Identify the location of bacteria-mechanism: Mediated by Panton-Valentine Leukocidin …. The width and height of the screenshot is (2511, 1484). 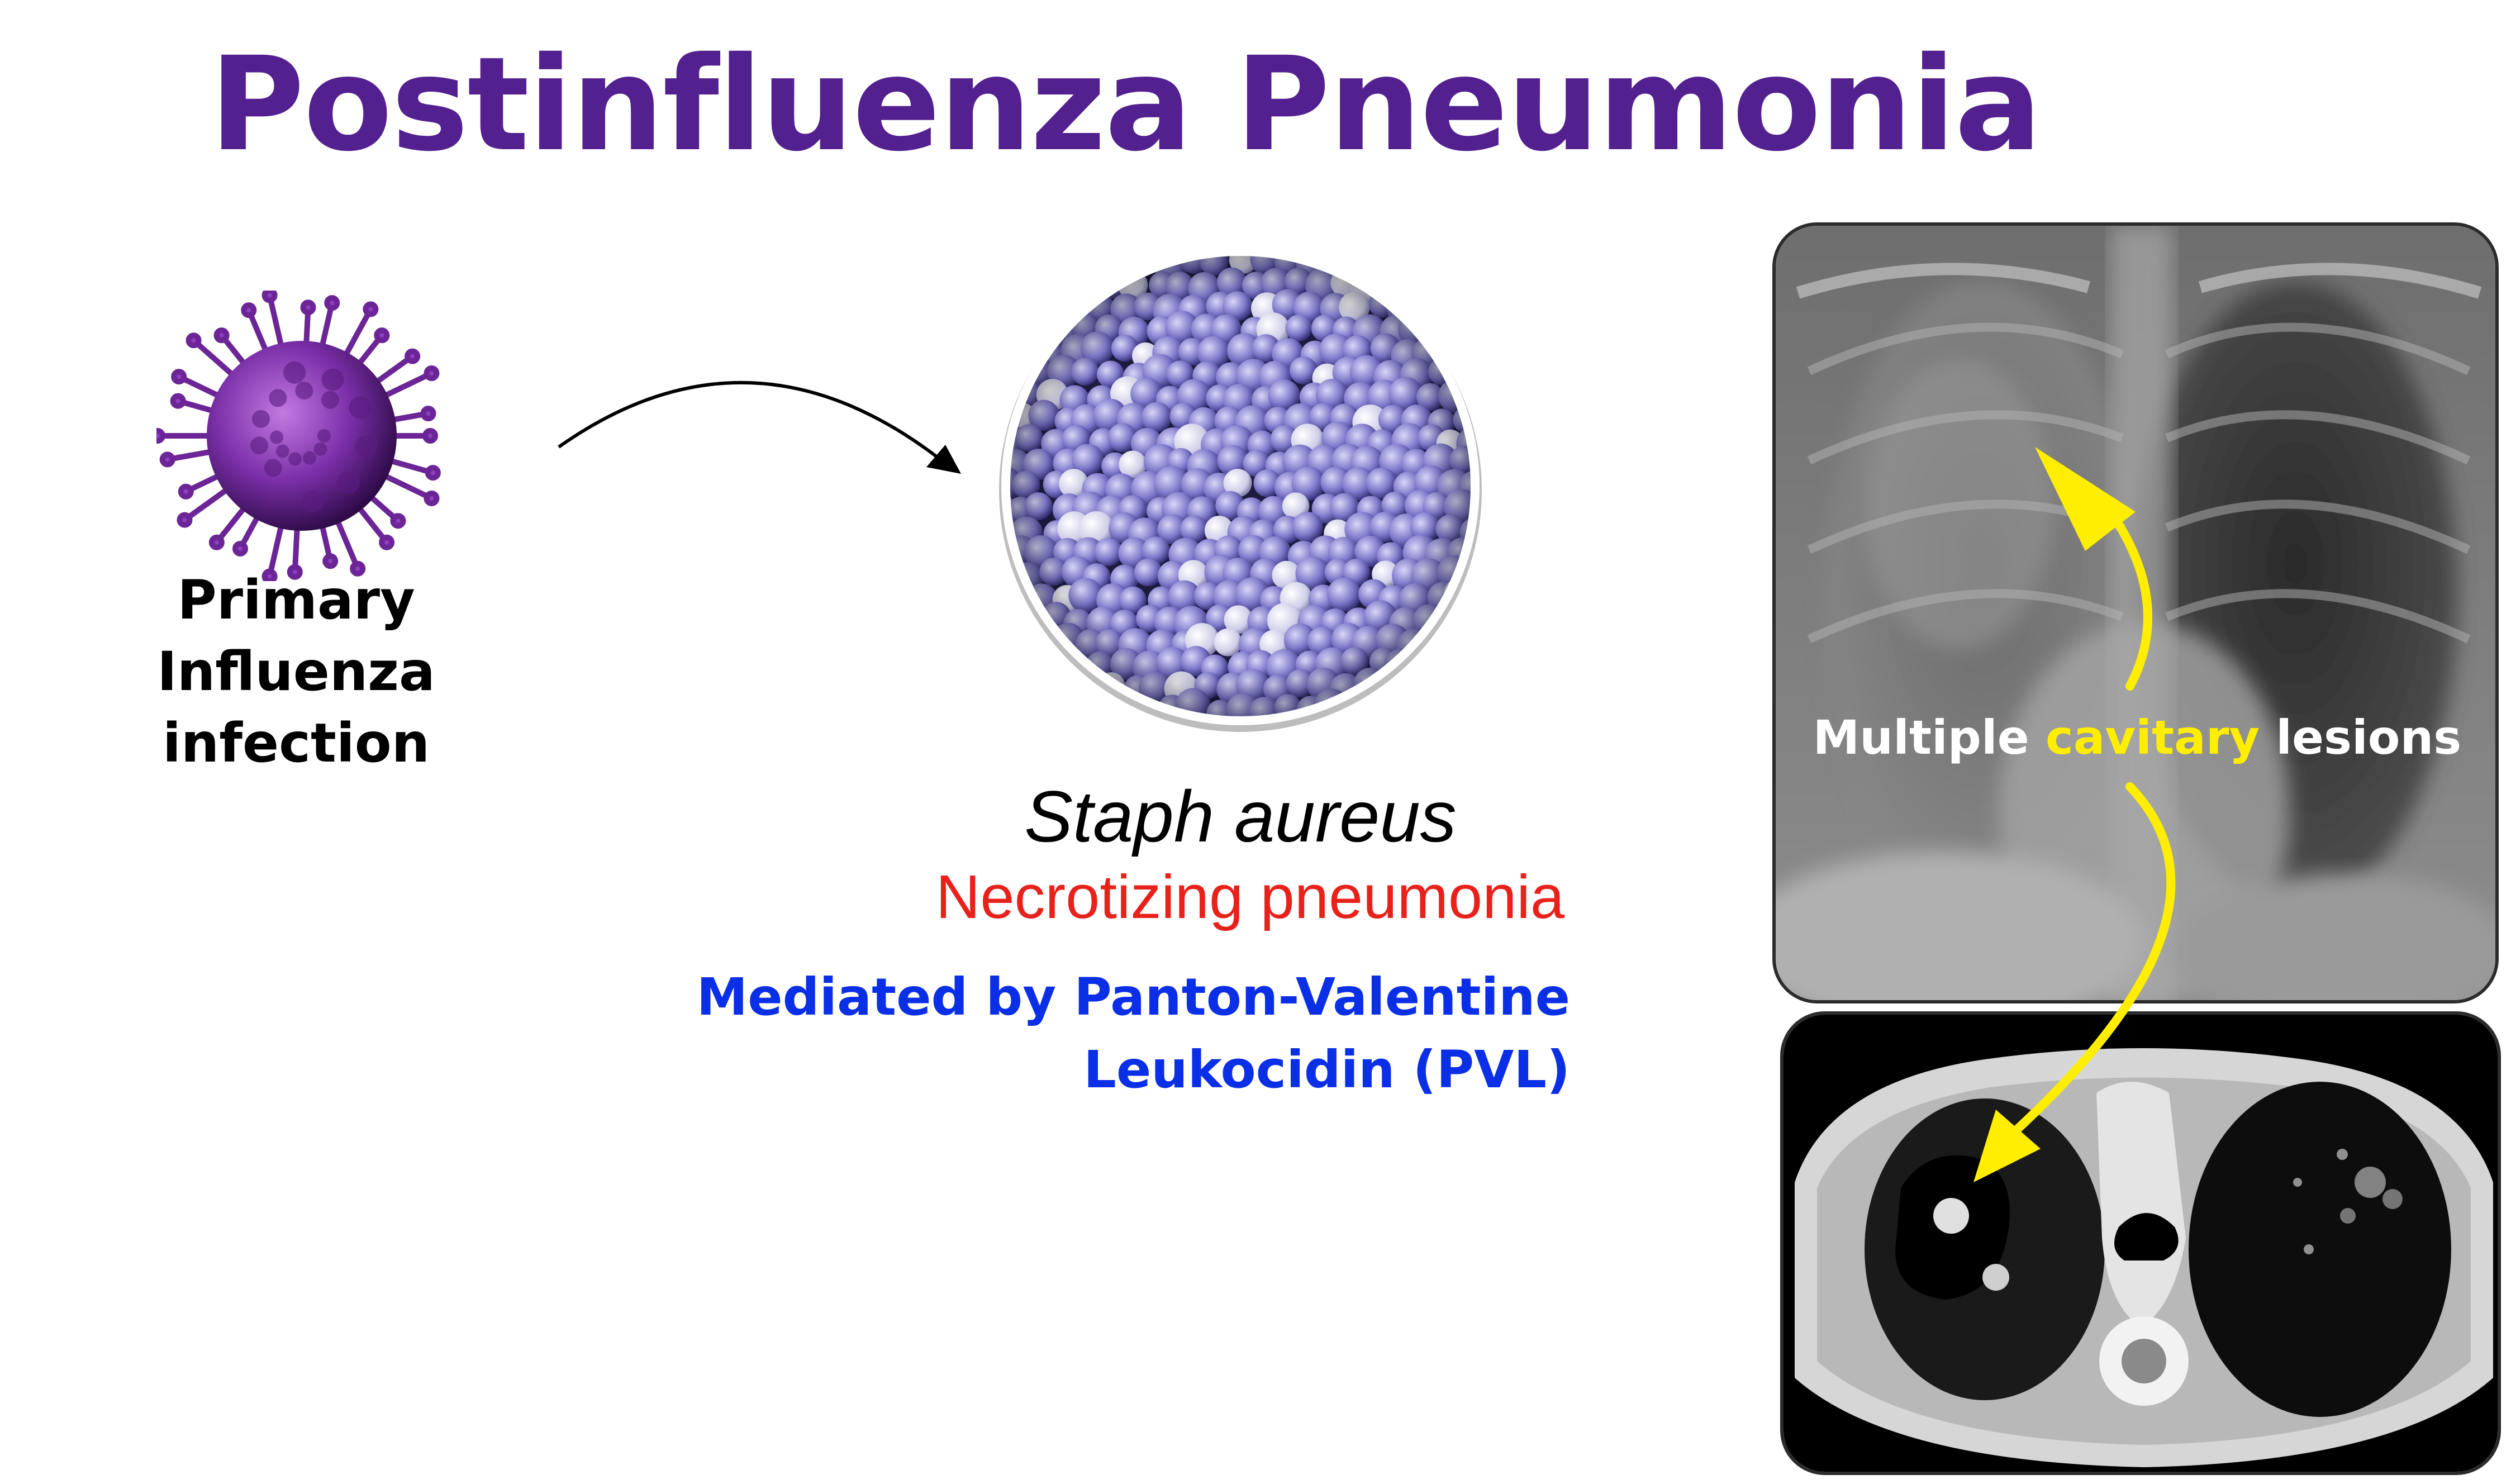
(1092, 1033).